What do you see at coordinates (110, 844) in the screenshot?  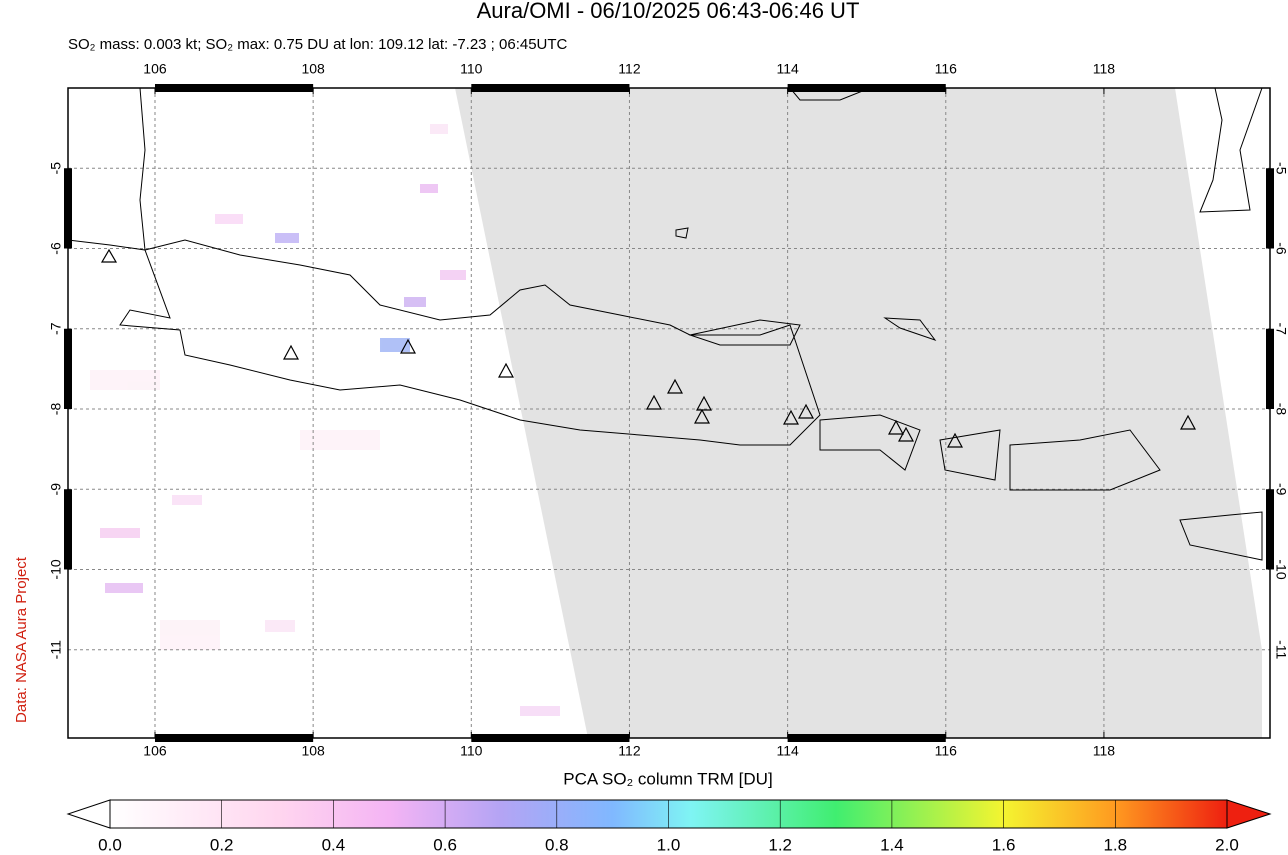 I see `colorbar-tick-label: 0.0` at bounding box center [110, 844].